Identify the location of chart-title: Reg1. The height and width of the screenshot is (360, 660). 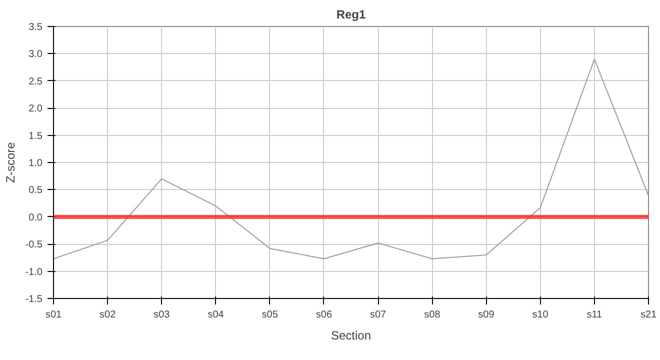
(351, 15).